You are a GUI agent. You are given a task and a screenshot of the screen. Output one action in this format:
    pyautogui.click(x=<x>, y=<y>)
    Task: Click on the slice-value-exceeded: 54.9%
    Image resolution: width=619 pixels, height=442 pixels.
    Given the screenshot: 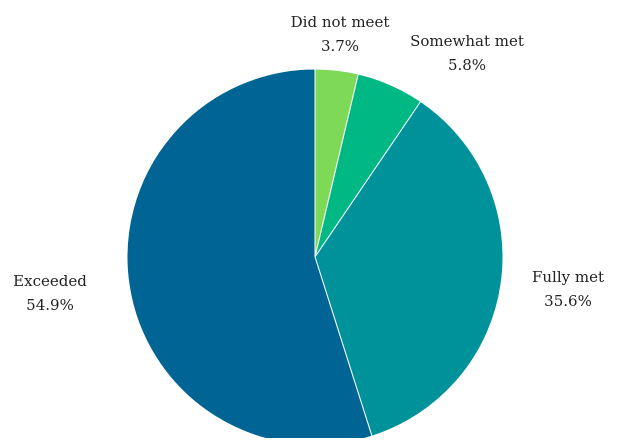 What is the action you would take?
    pyautogui.click(x=50, y=305)
    